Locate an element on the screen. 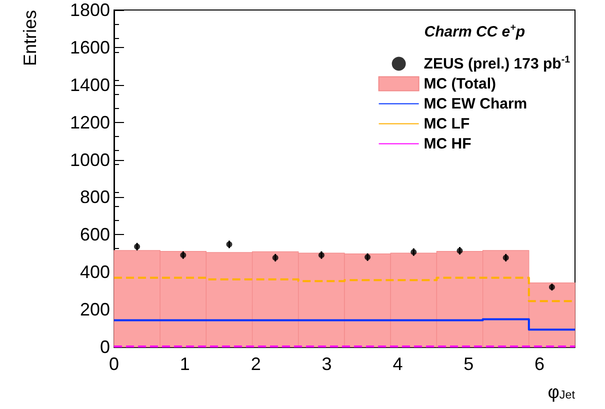 Image resolution: width=605 pixels, height=409 pixels. x-axis-title: φJet is located at coordinates (562, 392).